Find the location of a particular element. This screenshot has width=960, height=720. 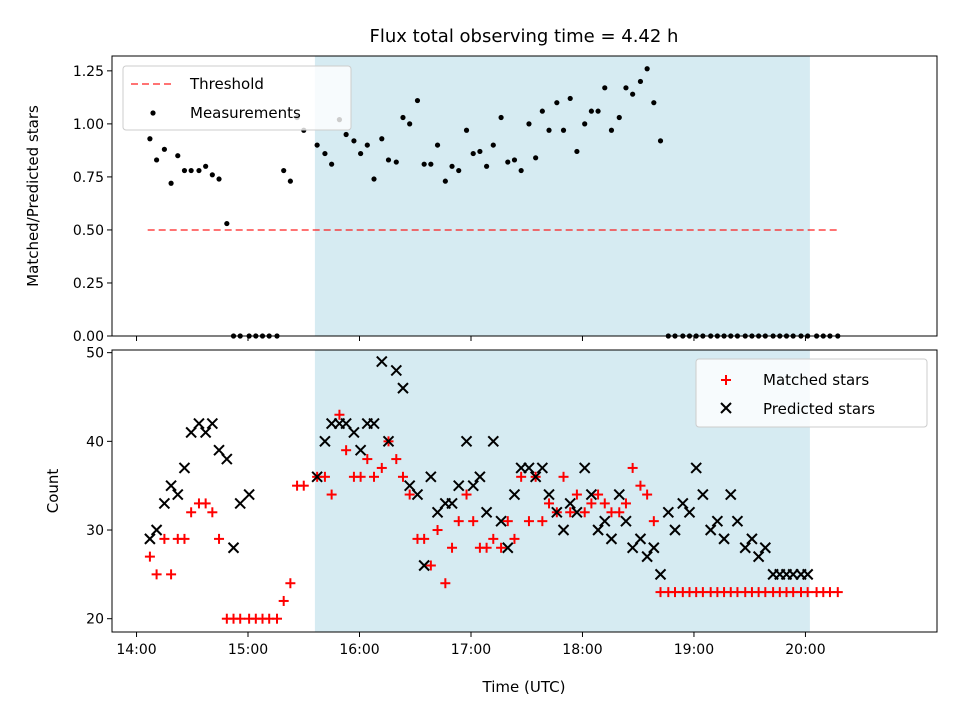

x-tick-label: 14:00 is located at coordinates (136, 650).